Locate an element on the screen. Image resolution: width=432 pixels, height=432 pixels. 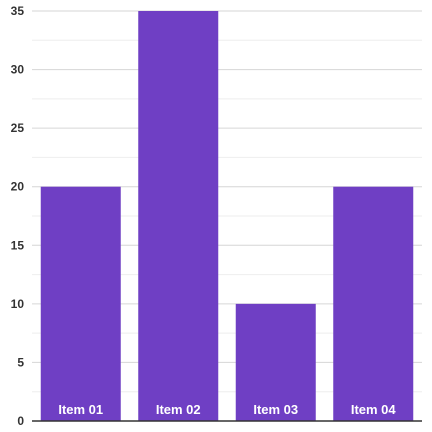
bar-category-label: Item 01 is located at coordinates (80, 409).